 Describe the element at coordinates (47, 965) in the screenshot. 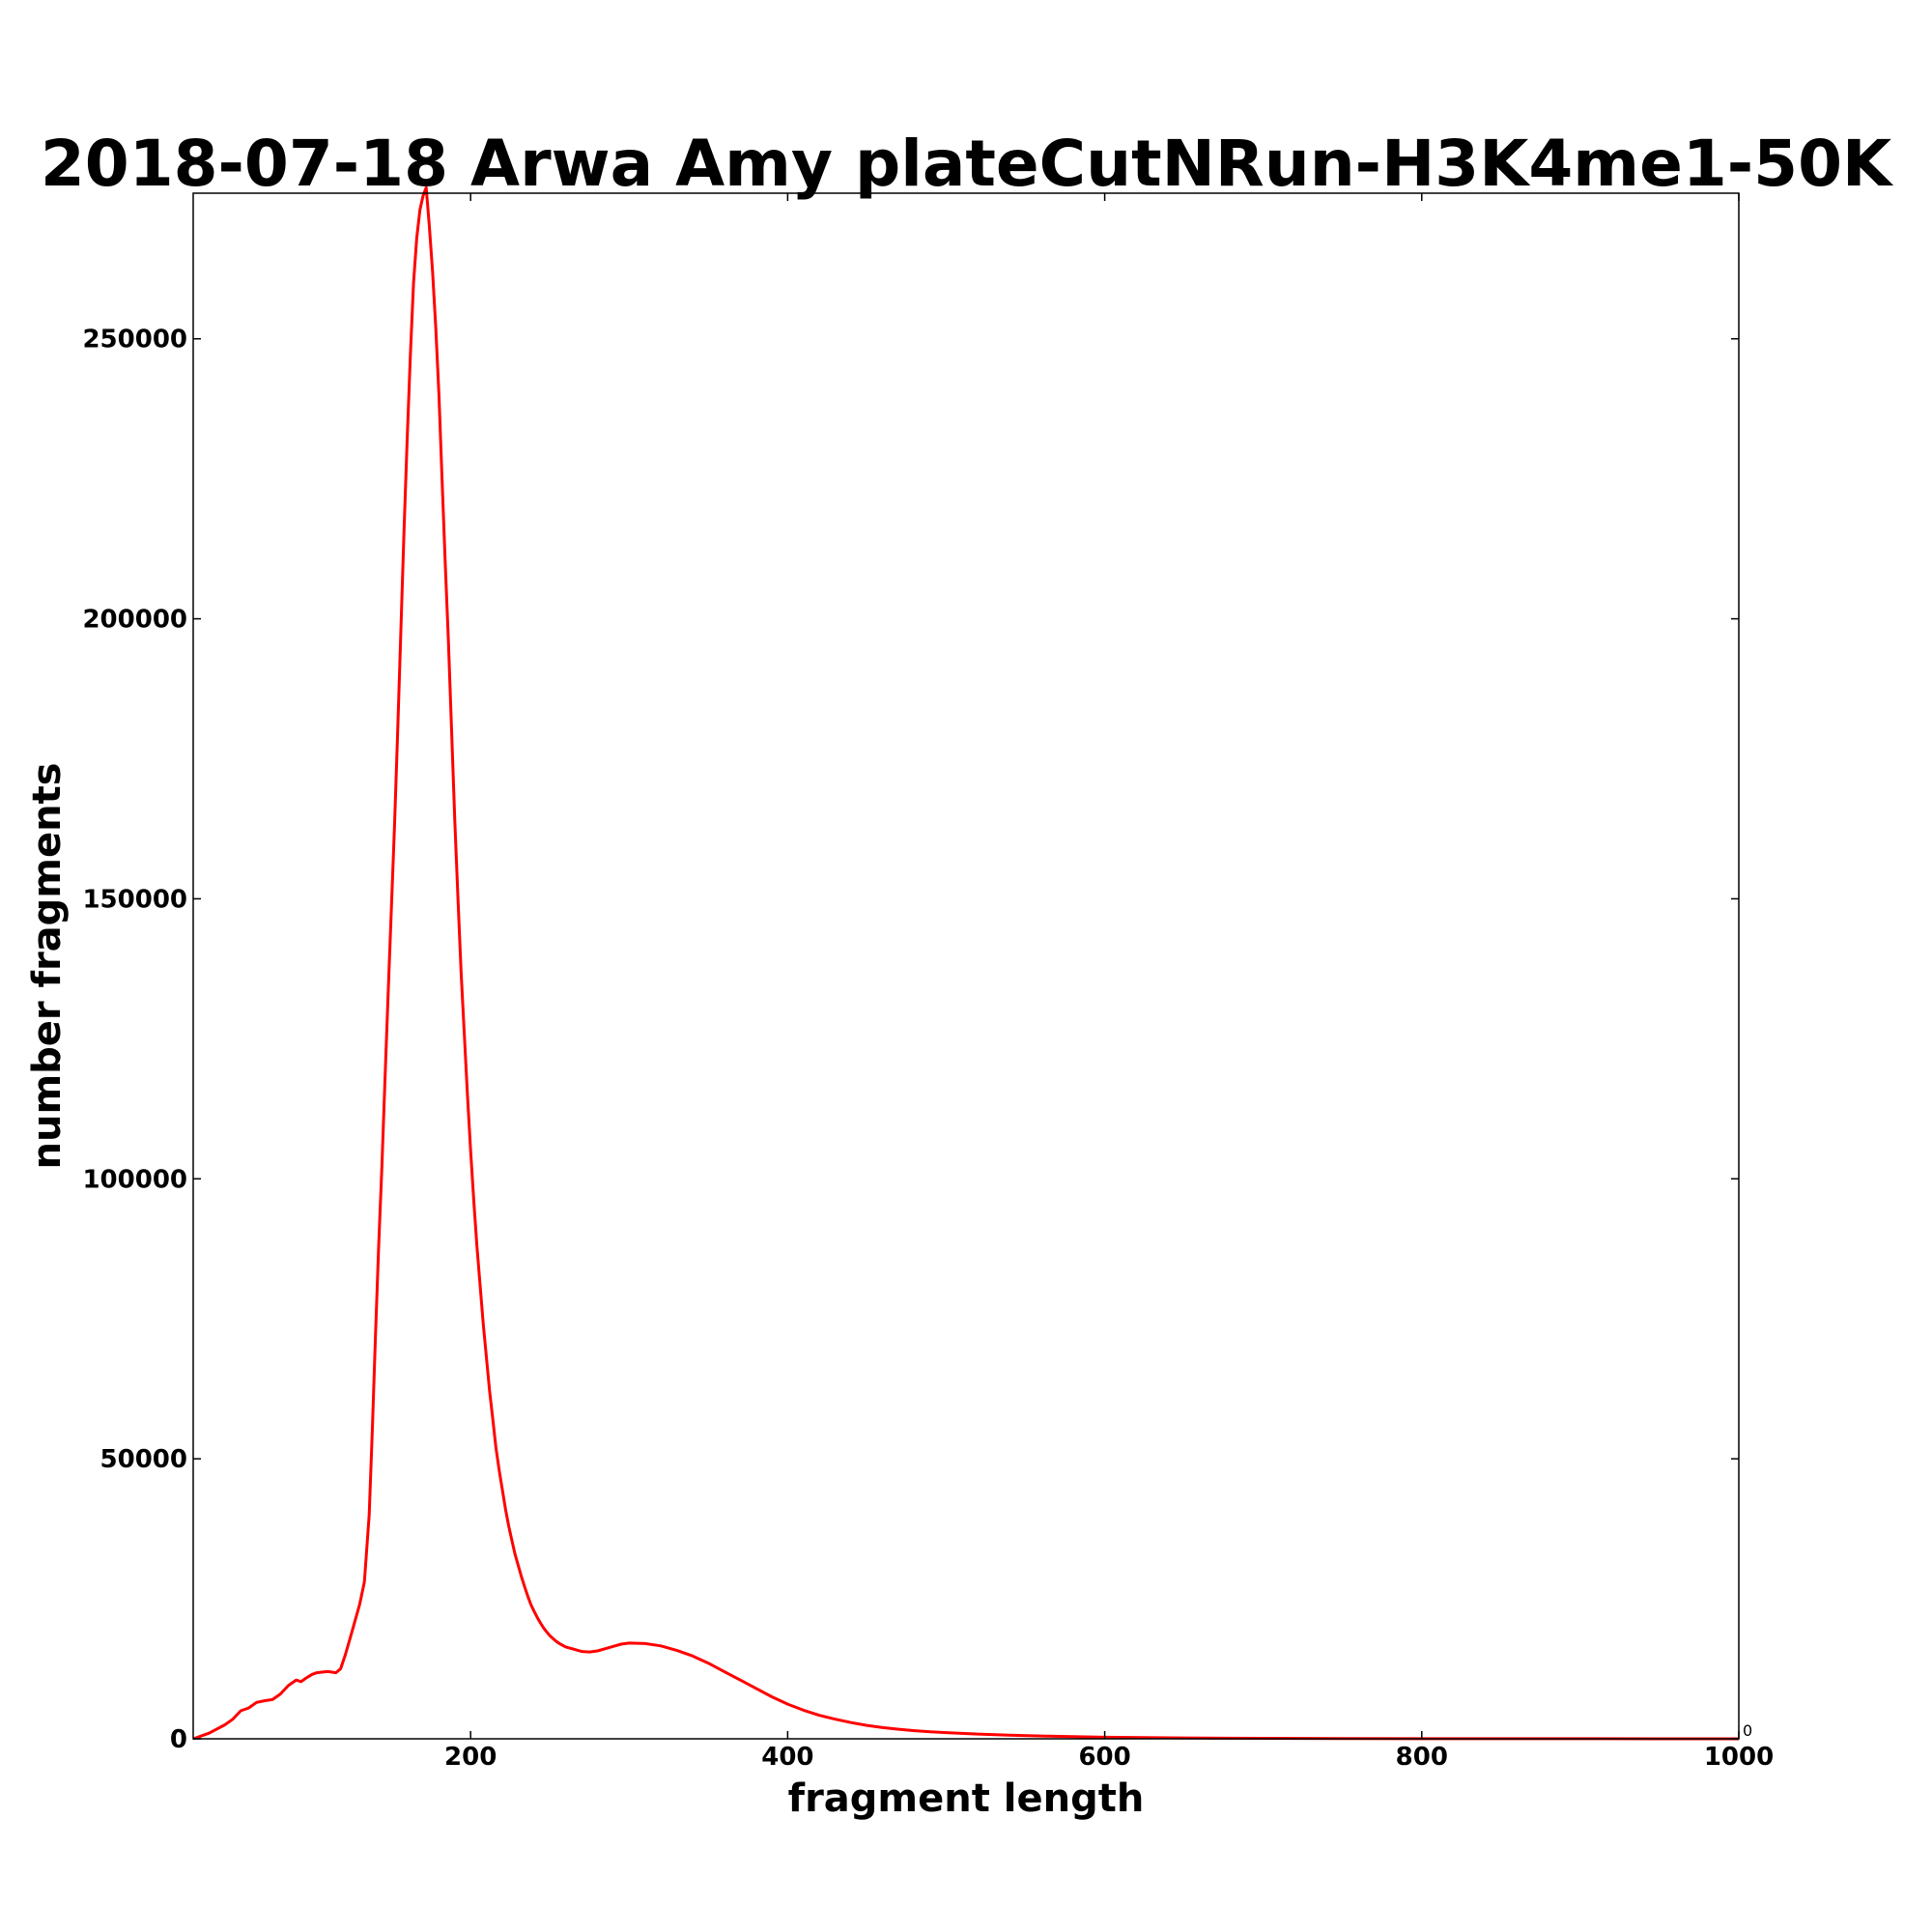

I see `y-axis-label: number fragments` at that location.